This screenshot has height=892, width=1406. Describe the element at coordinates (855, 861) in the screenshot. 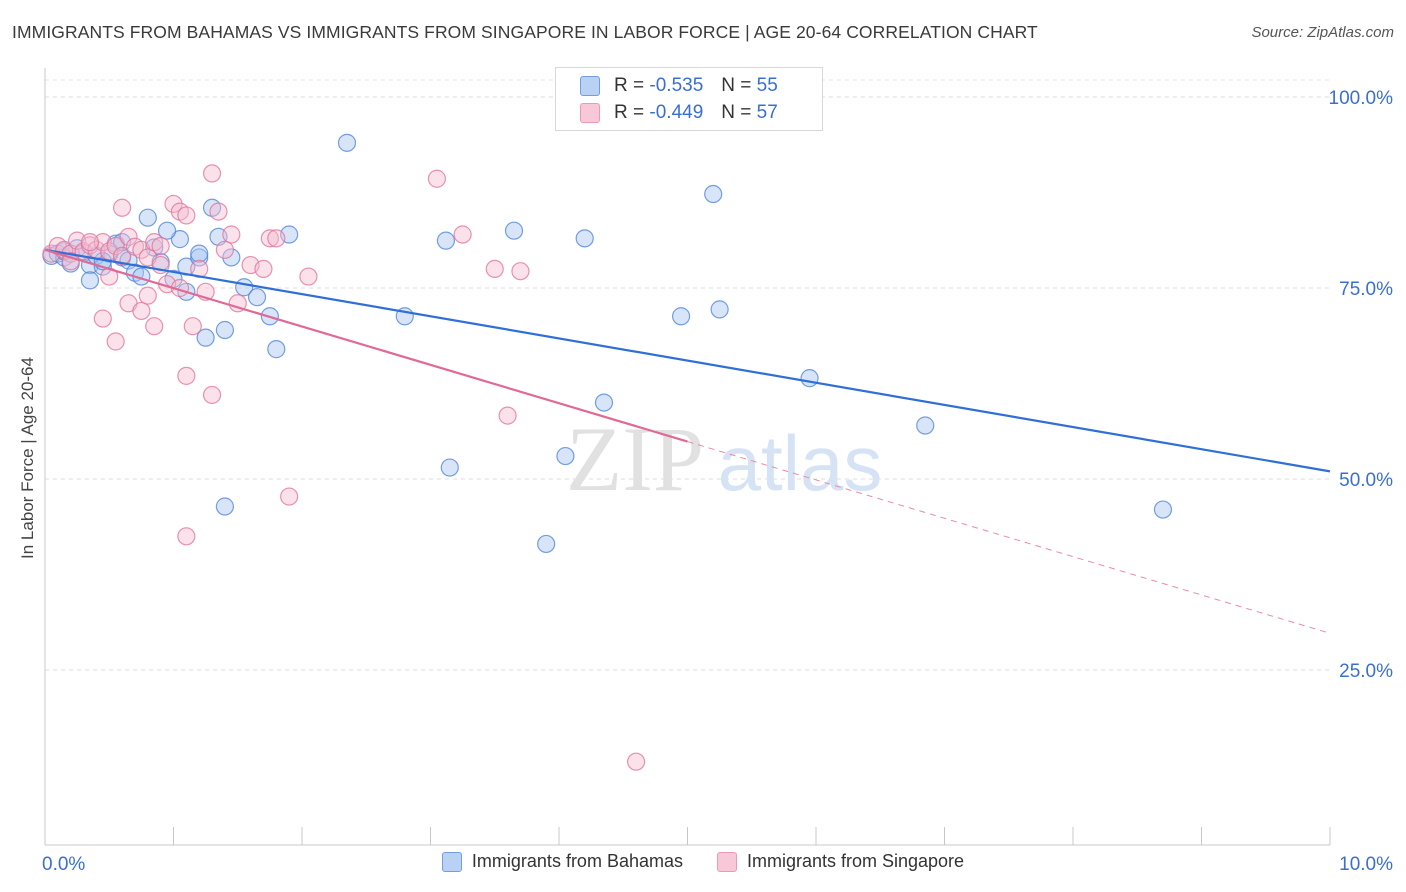

I see `legend-label-singapore: Immigrants from Singapore` at that location.